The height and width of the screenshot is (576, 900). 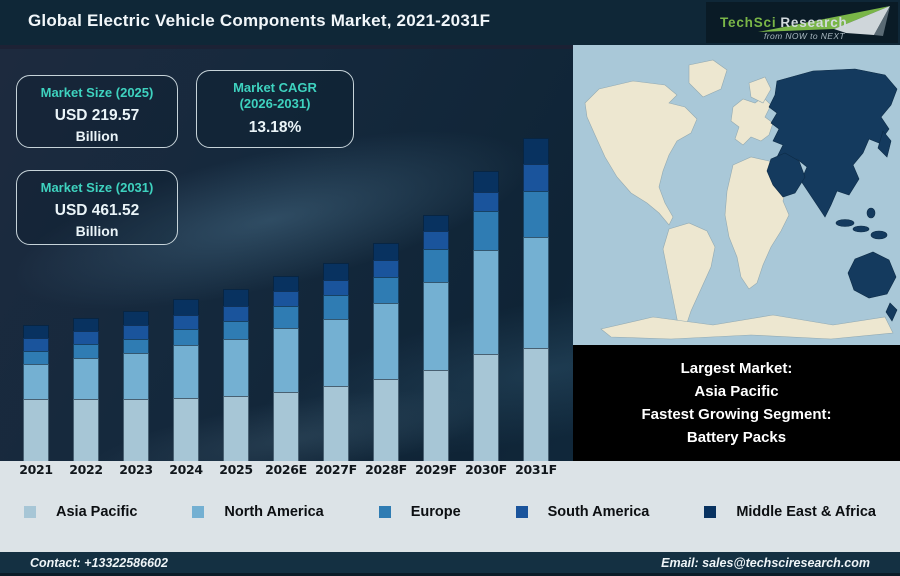 I want to click on bar-column-2021, so click(x=36, y=253).